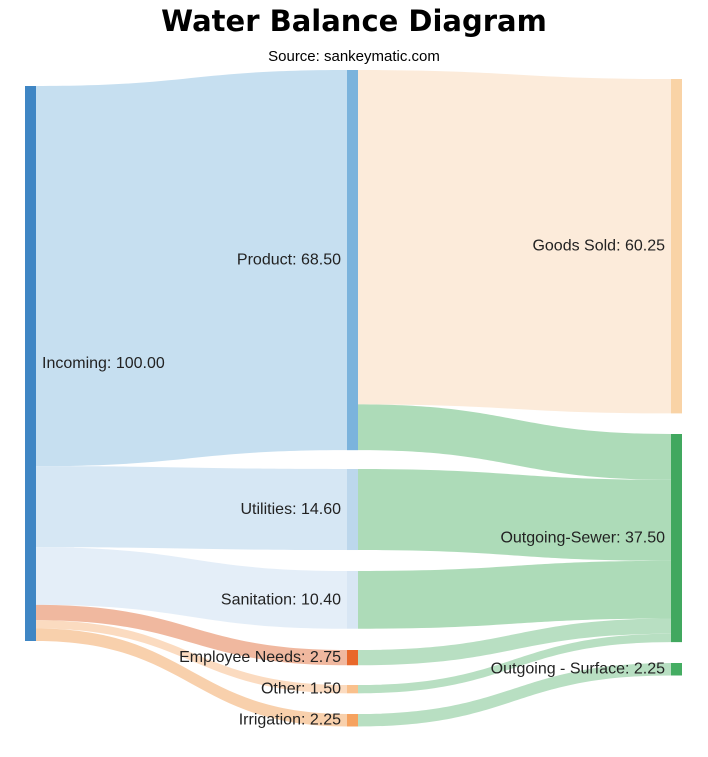  I want to click on link-incoming-to-other, so click(191, 657).